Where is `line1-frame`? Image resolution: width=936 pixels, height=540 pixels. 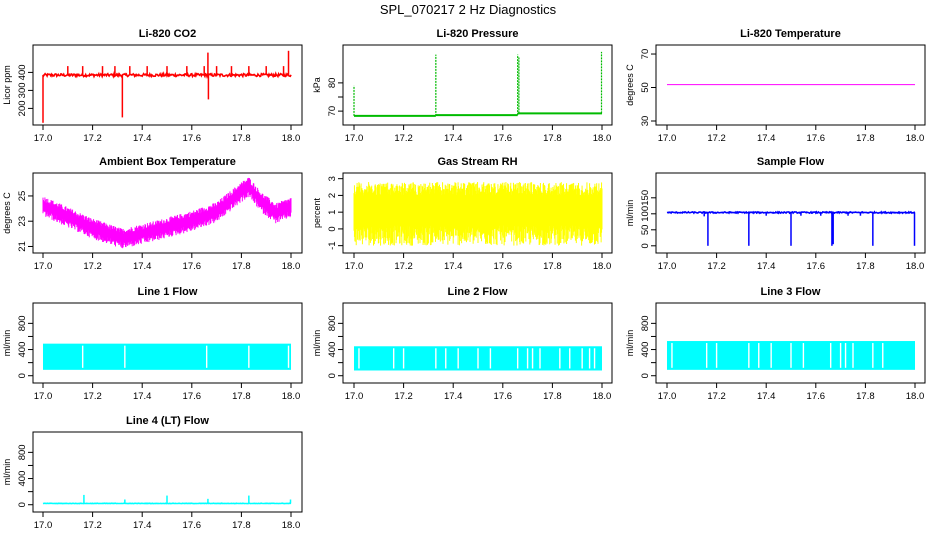
line1-frame is located at coordinates (167, 343).